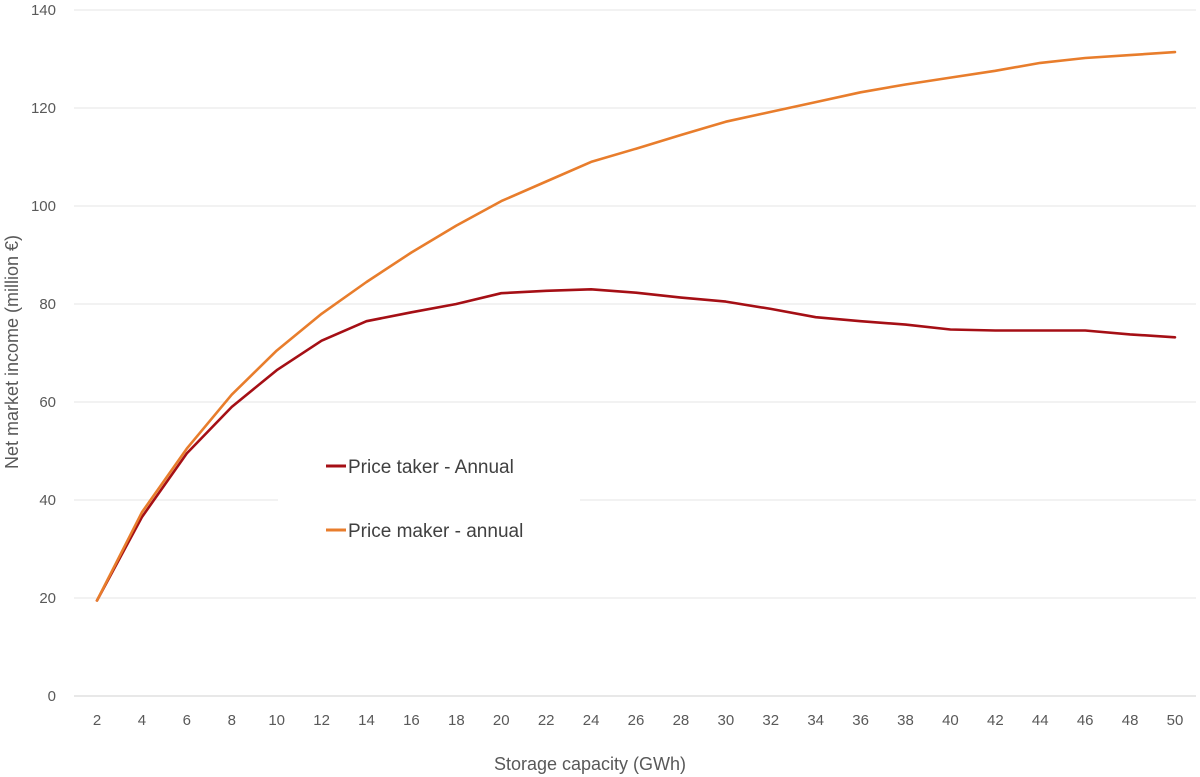 This screenshot has height=777, width=1200. Describe the element at coordinates (815, 720) in the screenshot. I see `x-tick-label: 34` at that location.